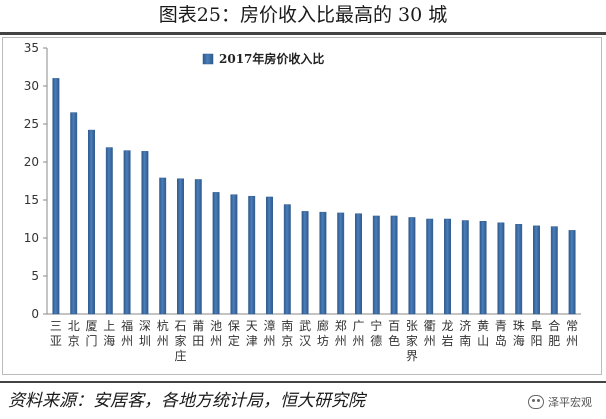 The width and height of the screenshot is (606, 419). Describe the element at coordinates (554, 333) in the screenshot. I see `x-tick-label: 合肥` at that location.